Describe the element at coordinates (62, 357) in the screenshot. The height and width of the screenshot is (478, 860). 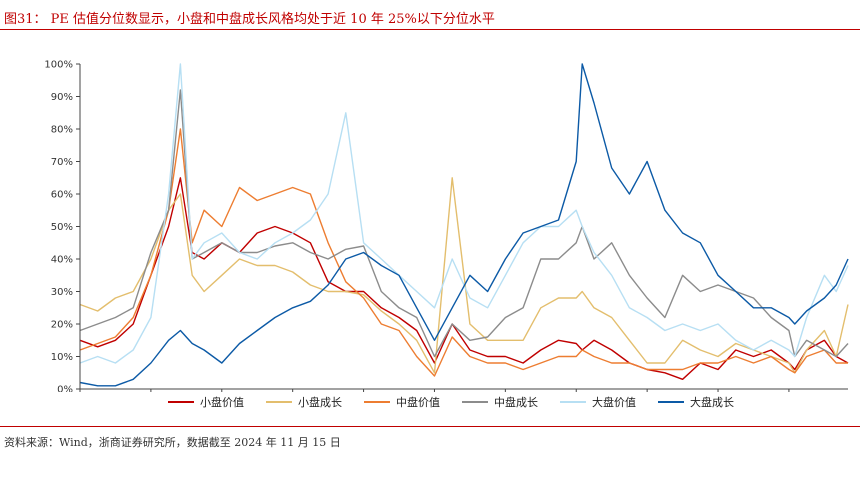
I see `y-tick-label: 10%` at that location.